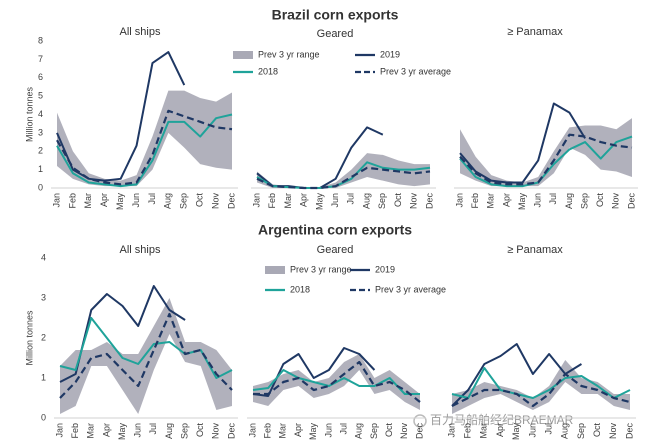 The height and width of the screenshot is (446, 670). What do you see at coordinates (420, 421) in the screenshot?
I see `watermark-icon` at bounding box center [420, 421].